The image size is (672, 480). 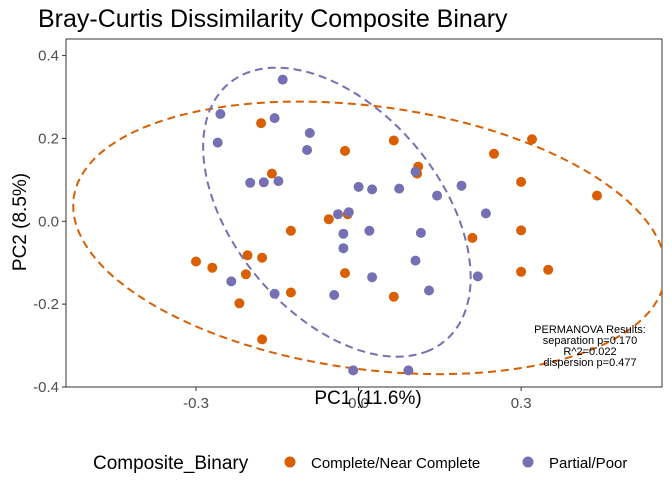 What do you see at coordinates (48, 56) in the screenshot?
I see `y-tick-label: 0.4` at bounding box center [48, 56].